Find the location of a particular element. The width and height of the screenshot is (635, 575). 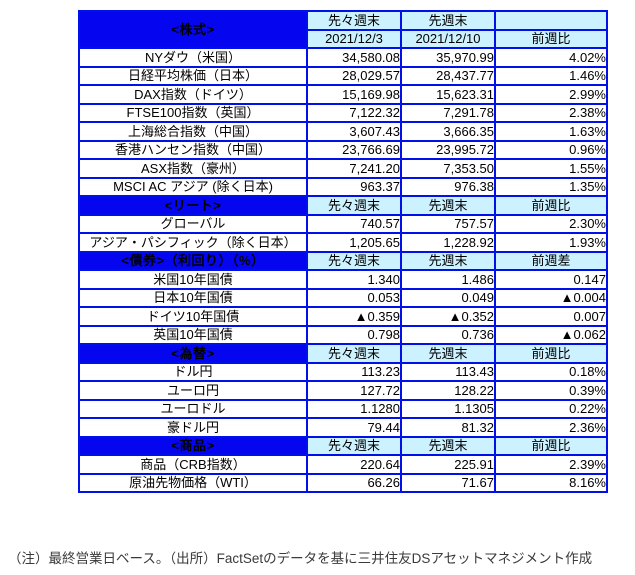

table-row: 原油先物価格（WTI） 66.26 71.67 8.16% is located at coordinates (343, 482).